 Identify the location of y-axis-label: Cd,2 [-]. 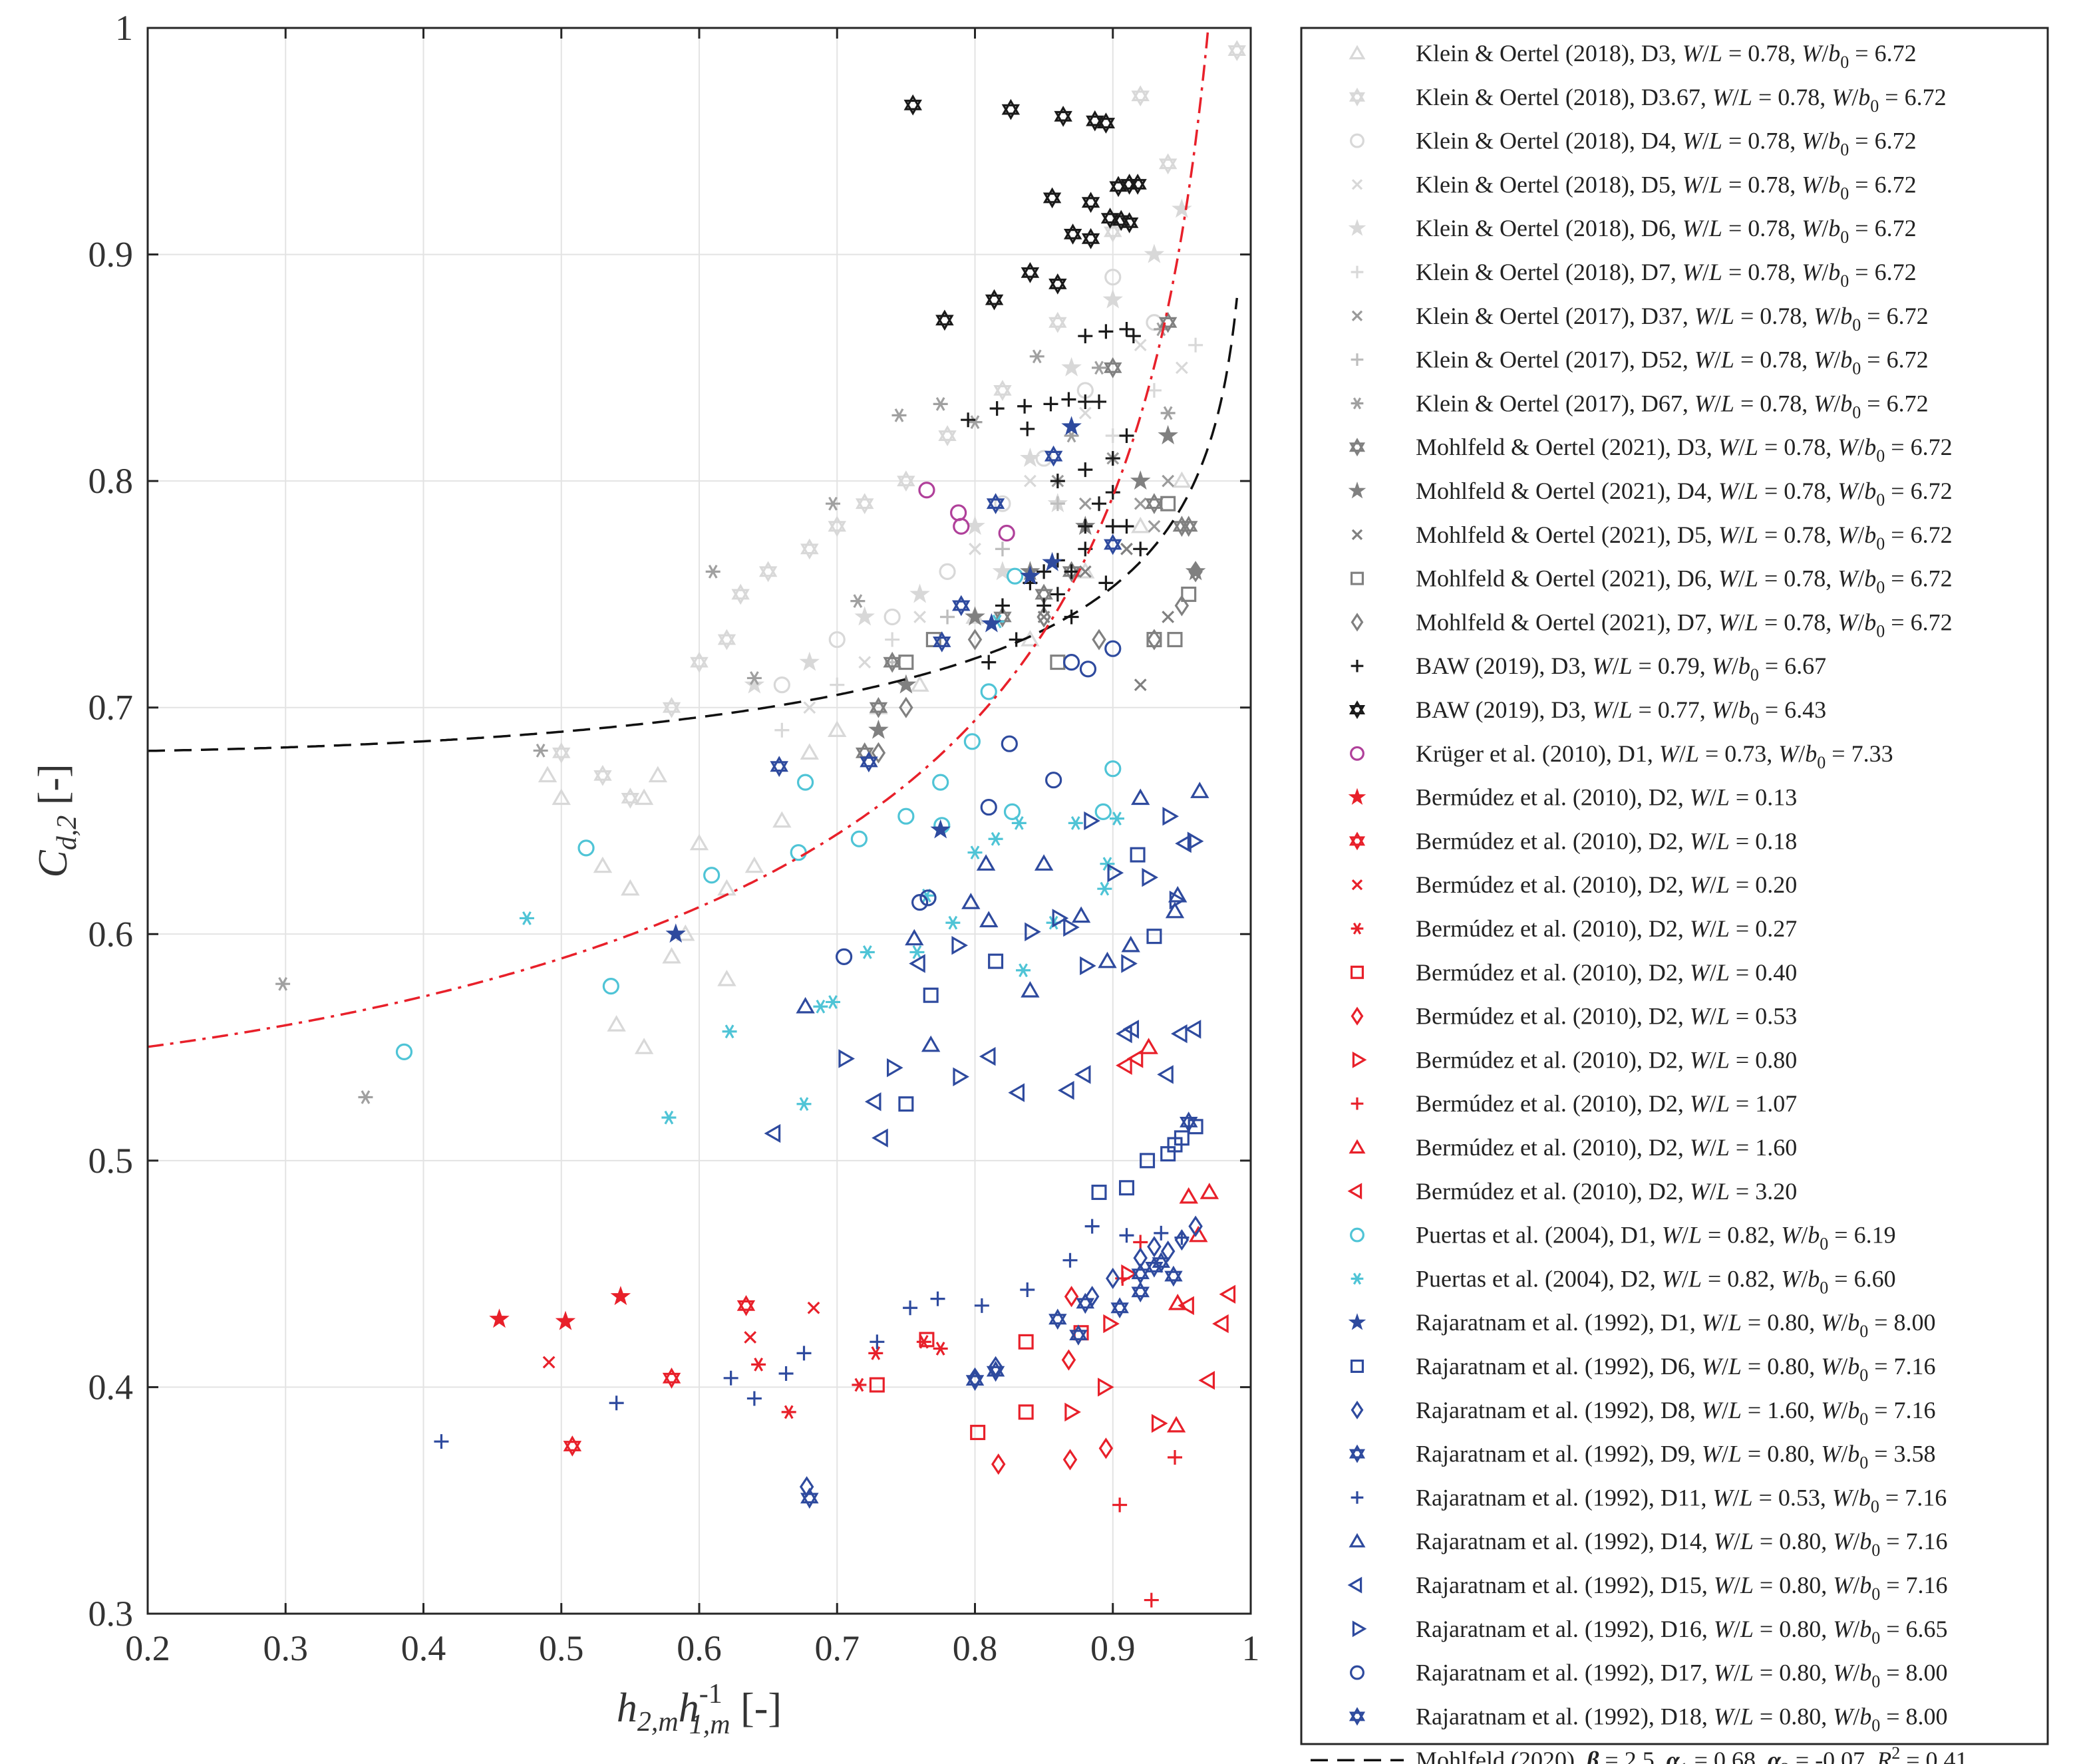
(56, 820).